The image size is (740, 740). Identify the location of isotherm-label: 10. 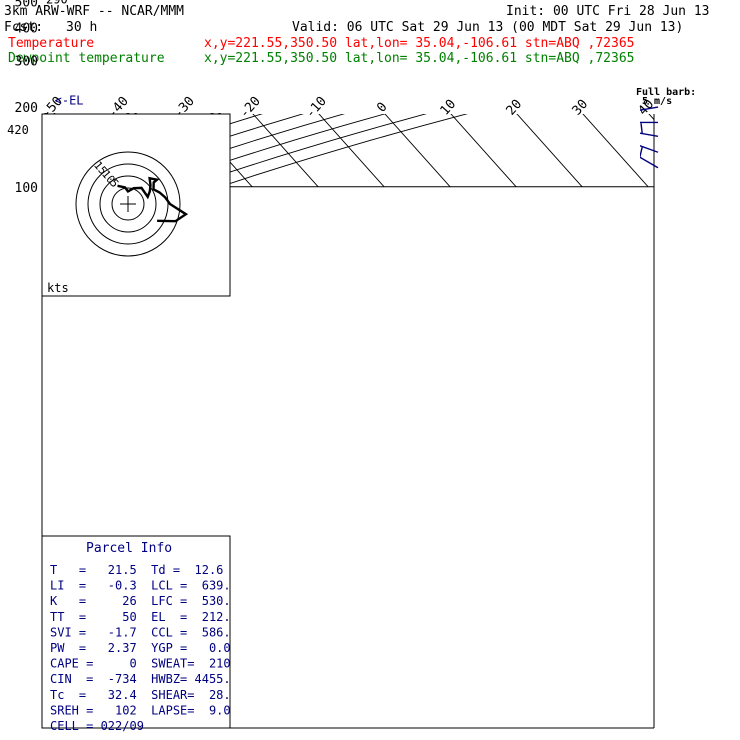
(449, 108).